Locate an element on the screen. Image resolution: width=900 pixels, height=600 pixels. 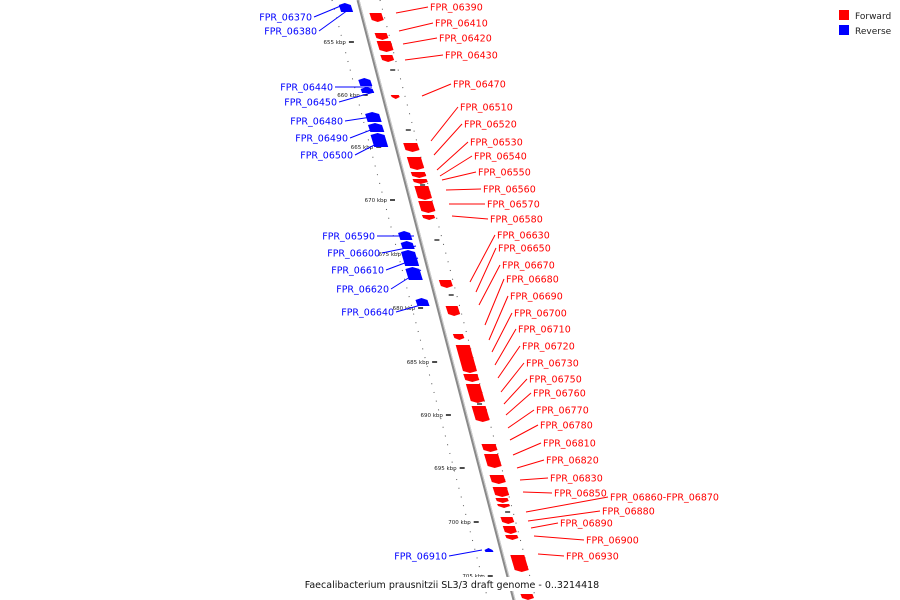
gene-label: FPR_06670 is located at coordinates (528, 266).